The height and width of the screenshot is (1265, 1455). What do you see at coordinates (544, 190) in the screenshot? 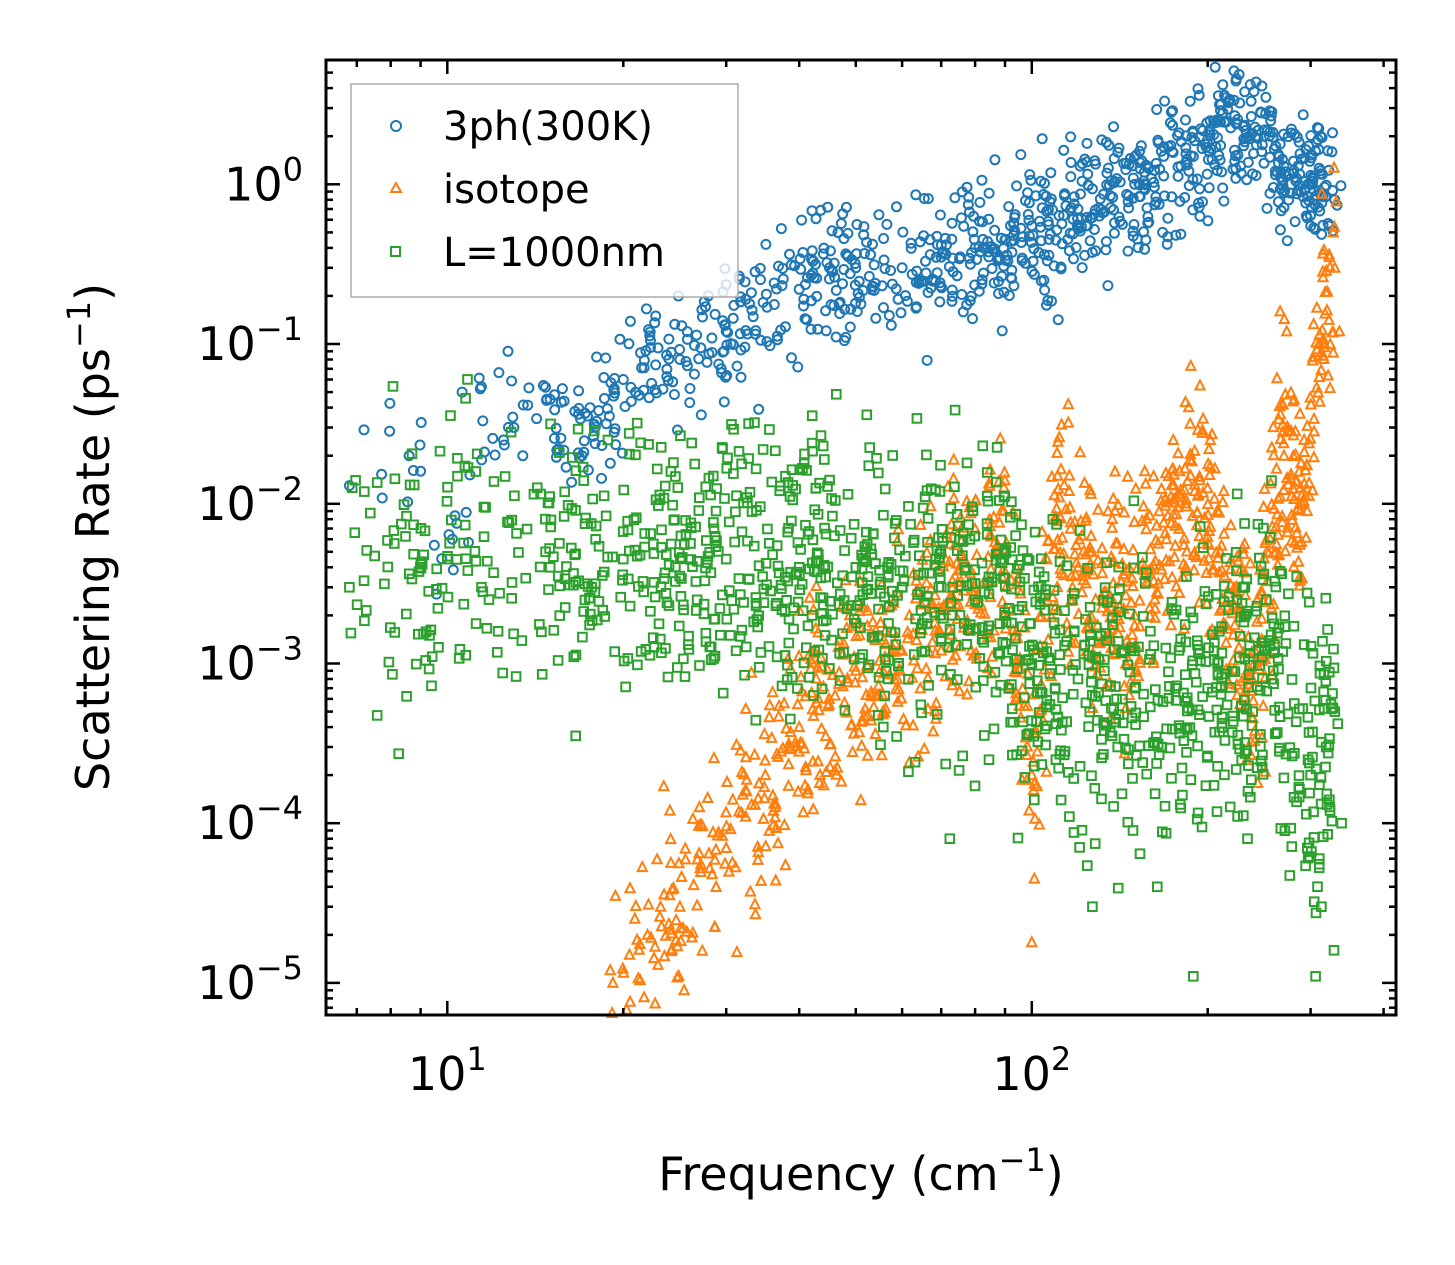
I see `legend-frame` at bounding box center [544, 190].